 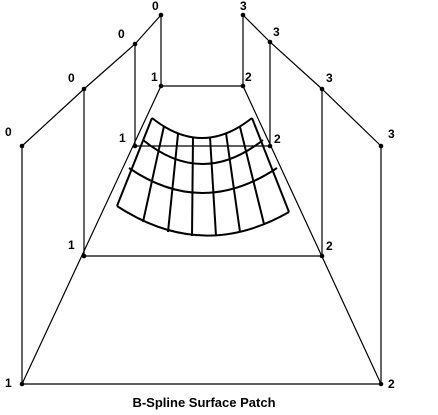 I want to click on control-polyline-row3, so click(x=312, y=80).